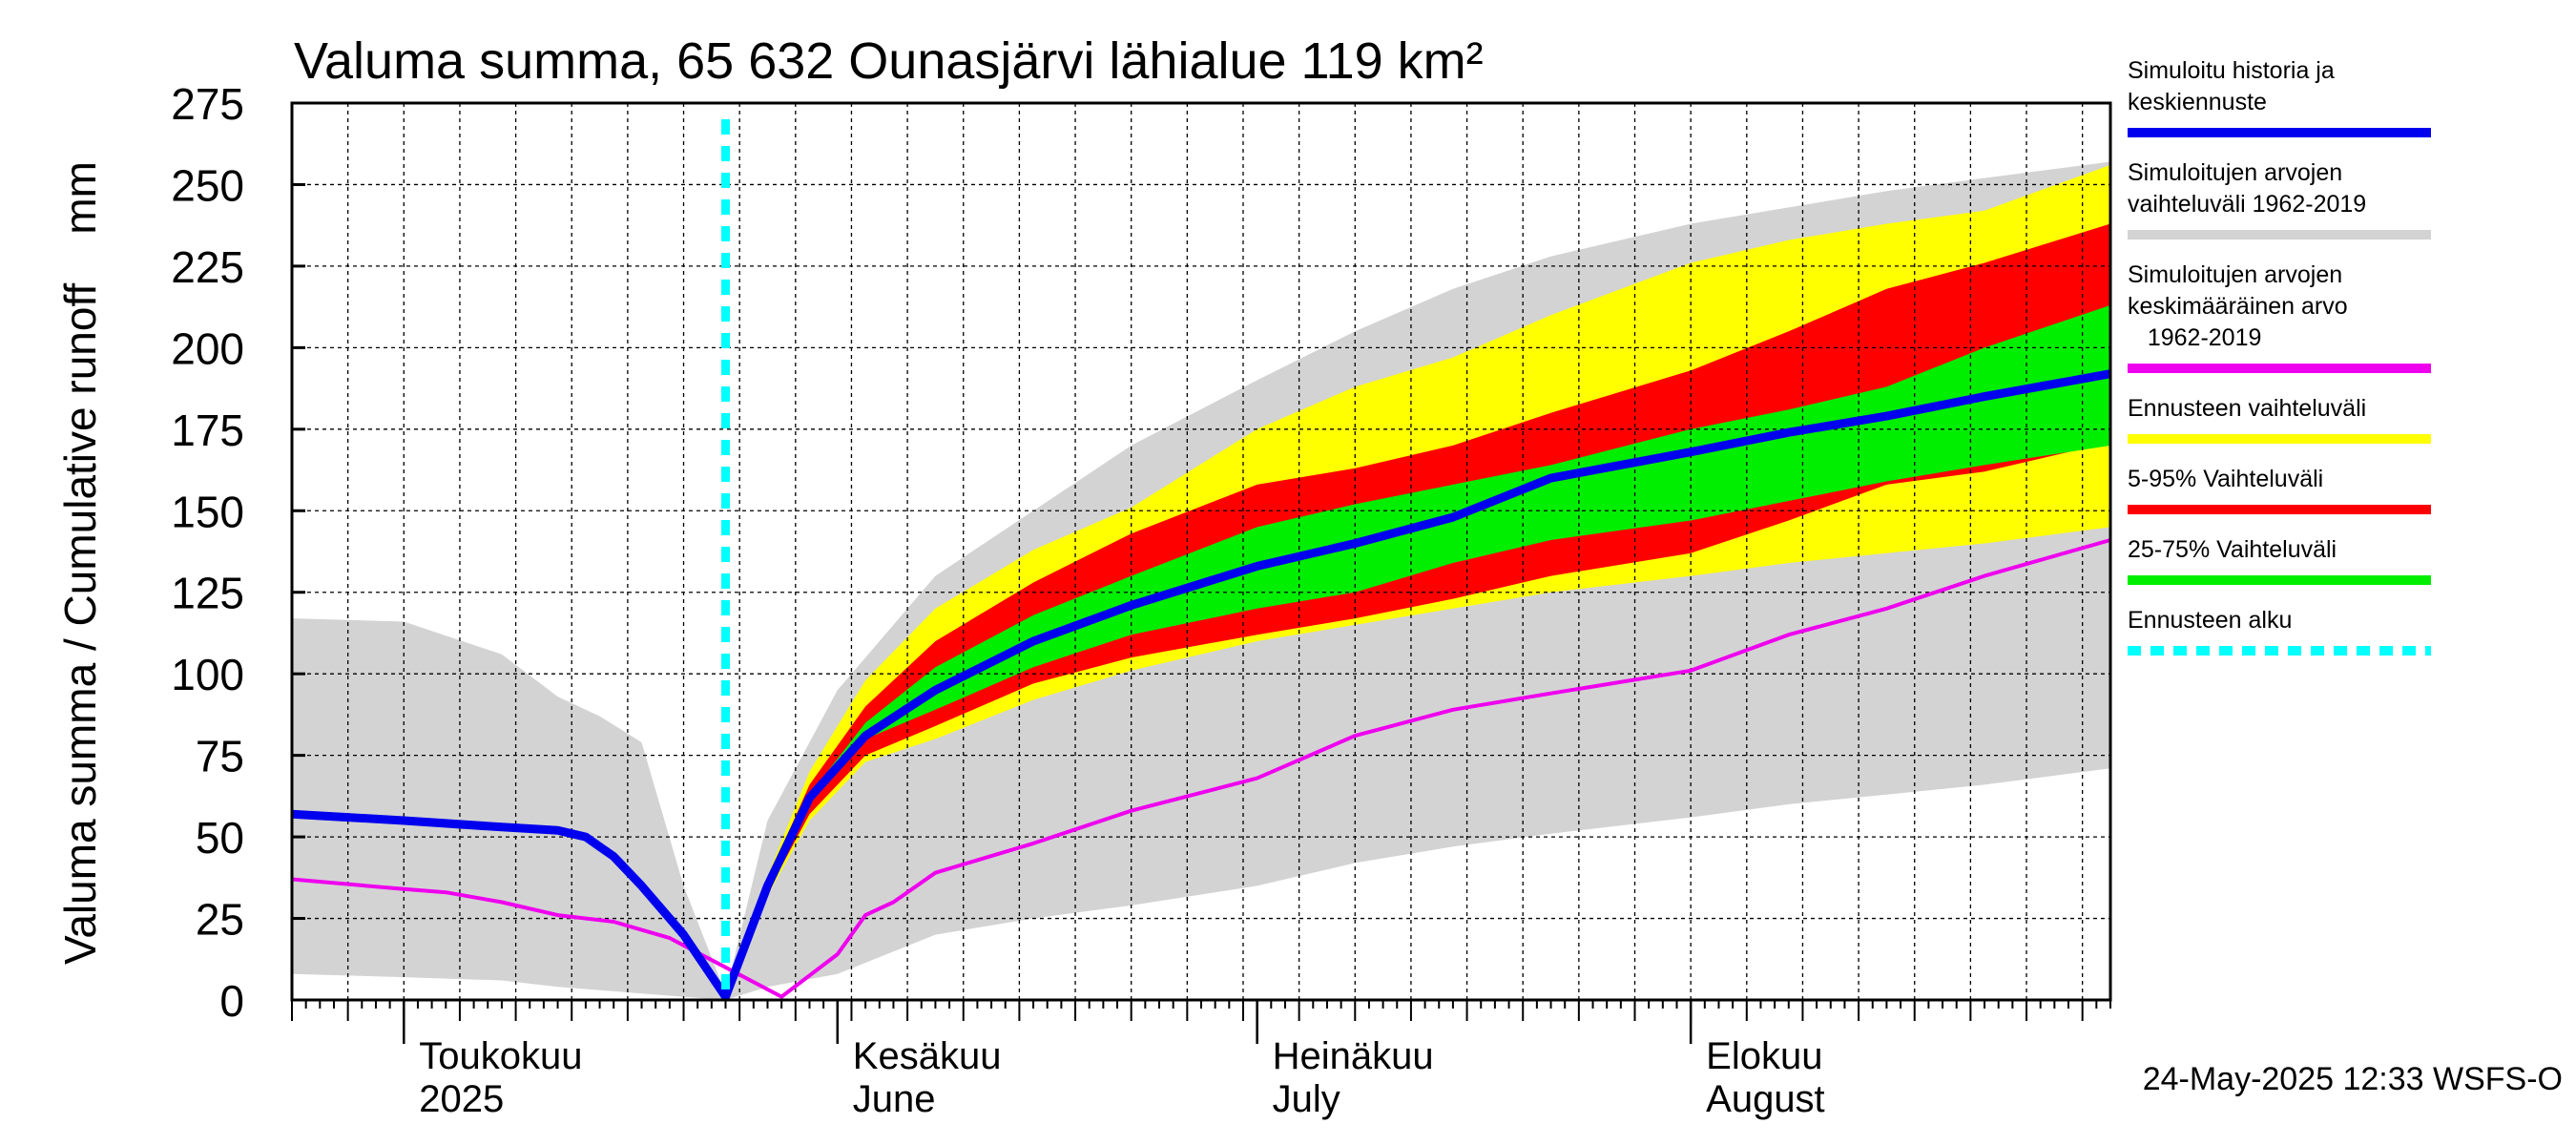 The width and height of the screenshot is (2576, 1145). Describe the element at coordinates (207, 431) in the screenshot. I see `y-tick-label: 175` at that location.